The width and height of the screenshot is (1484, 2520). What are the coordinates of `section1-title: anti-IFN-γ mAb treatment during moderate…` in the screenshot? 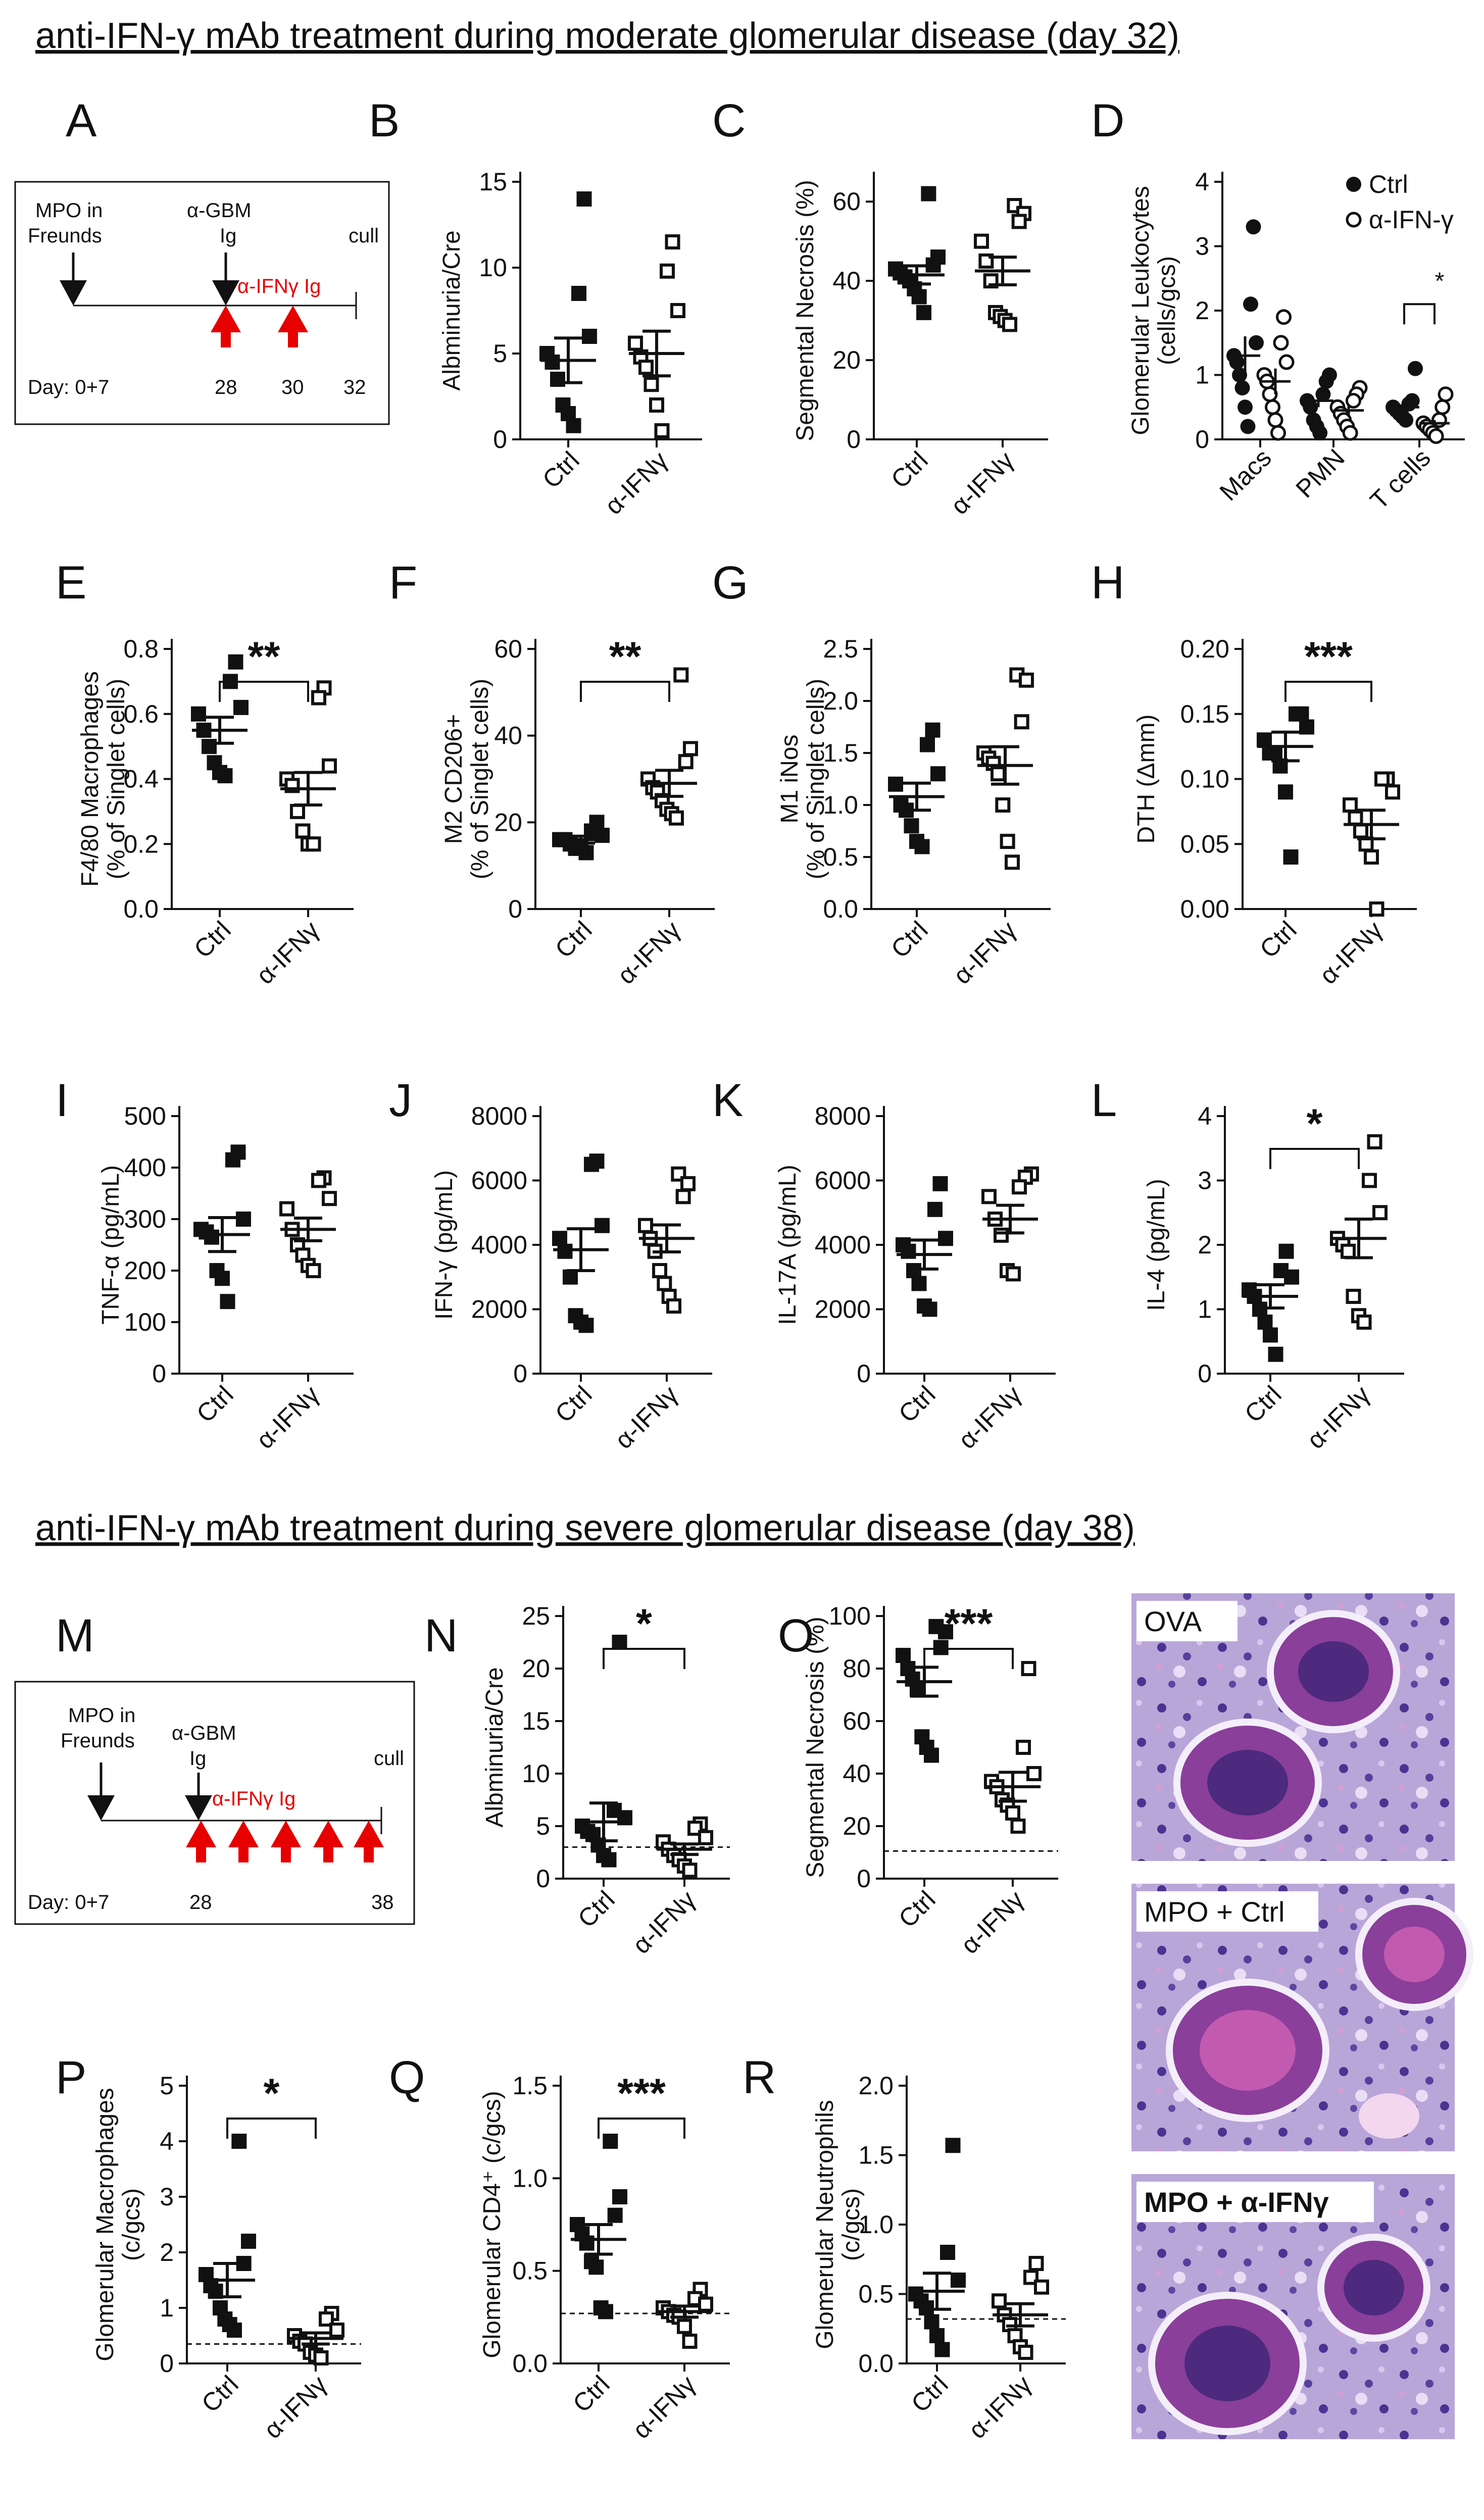 It's located at (607, 36).